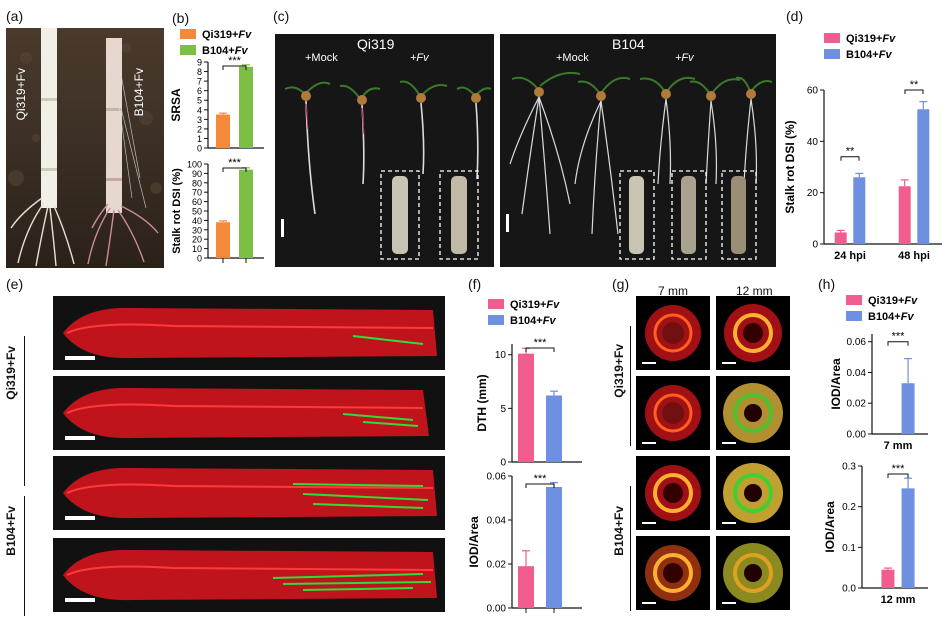  I want to click on fv-label-b104: +Fv, so click(684, 58).